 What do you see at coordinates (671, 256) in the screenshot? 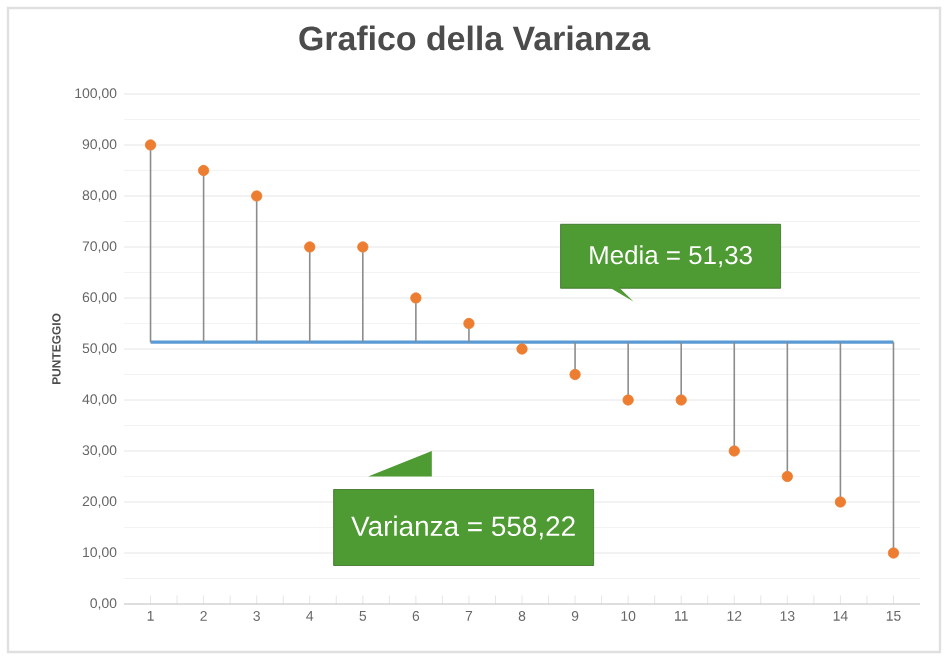
I see `ref-line-label: Media = 51,33` at bounding box center [671, 256].